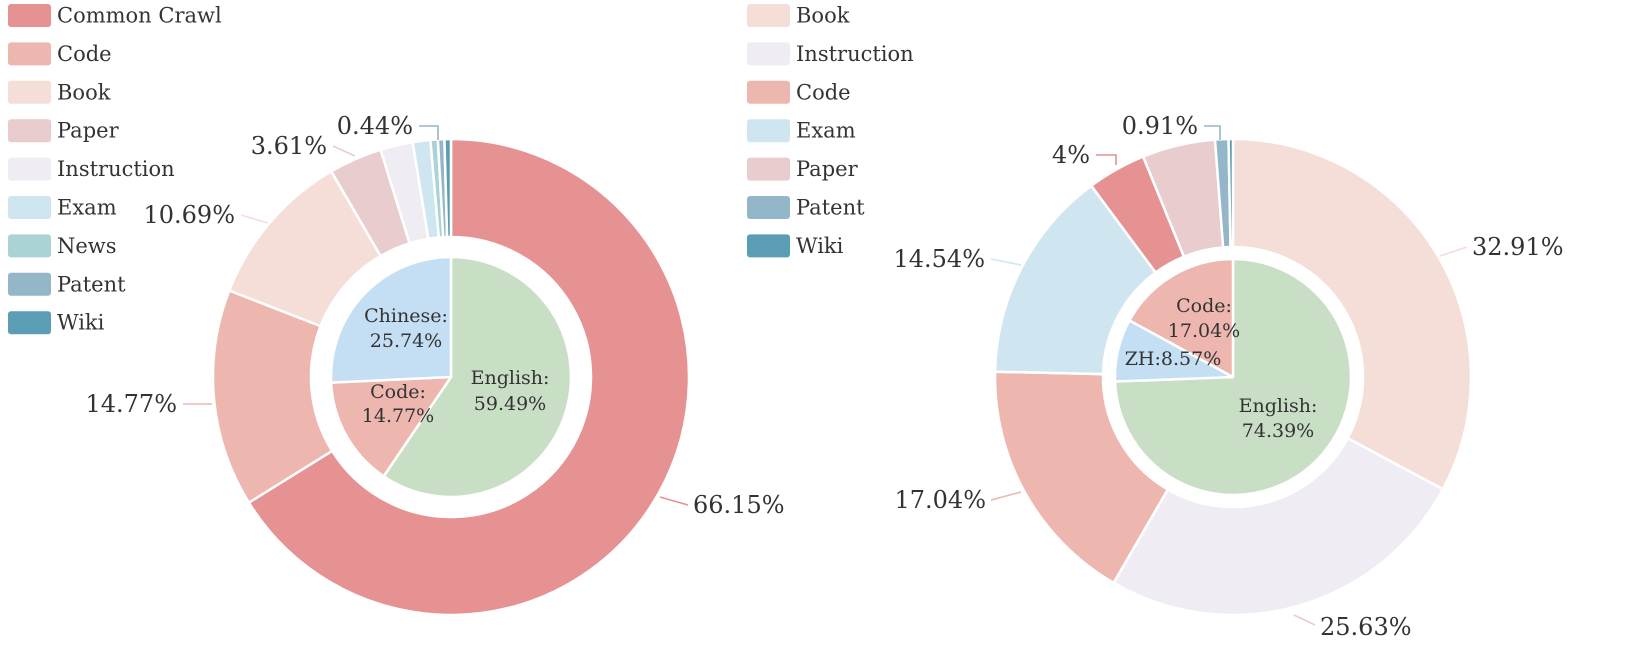 This screenshot has width=1645, height=671. I want to click on inner-slice-english, so click(477, 377).